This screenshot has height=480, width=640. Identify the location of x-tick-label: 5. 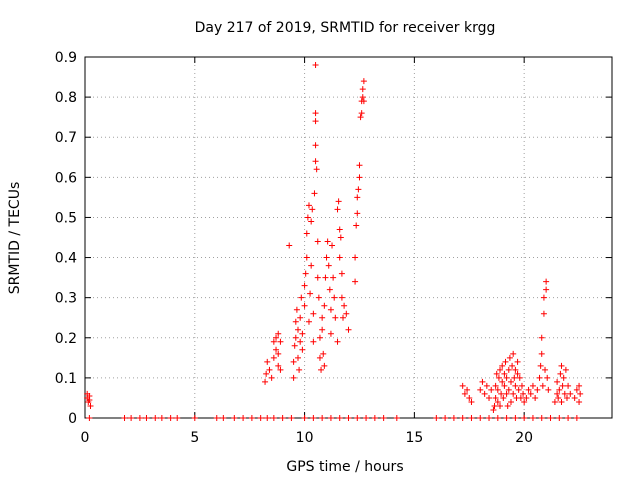
(194, 438).